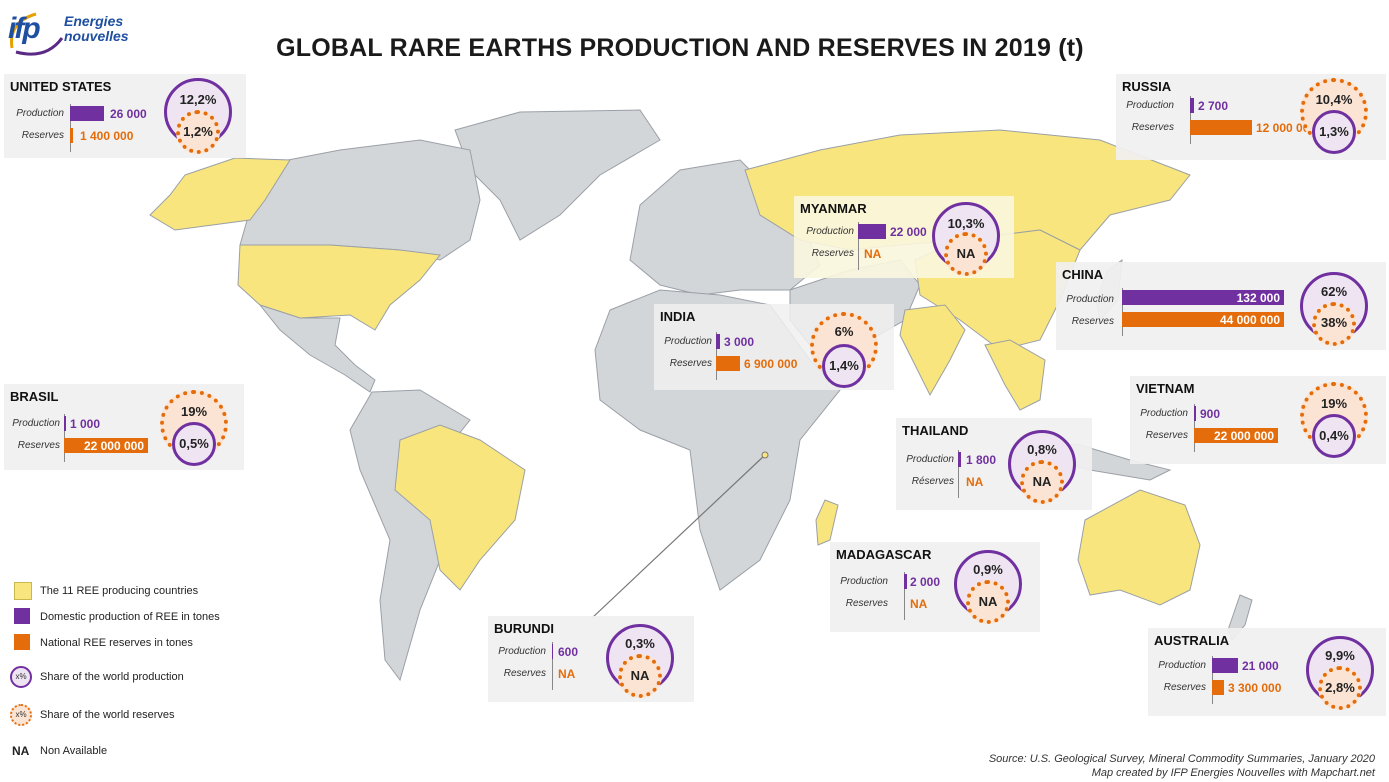 Image resolution: width=1389 pixels, height=782 pixels. I want to click on reserves-share: 10,4%, so click(1334, 99).